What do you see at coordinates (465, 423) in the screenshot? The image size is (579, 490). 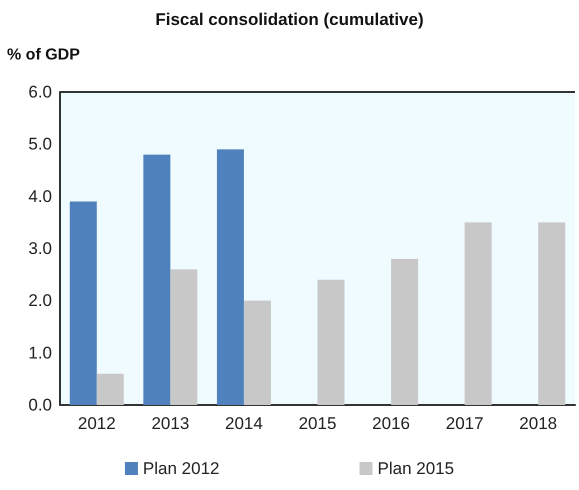 I see `x-tick-label: 2017` at bounding box center [465, 423].